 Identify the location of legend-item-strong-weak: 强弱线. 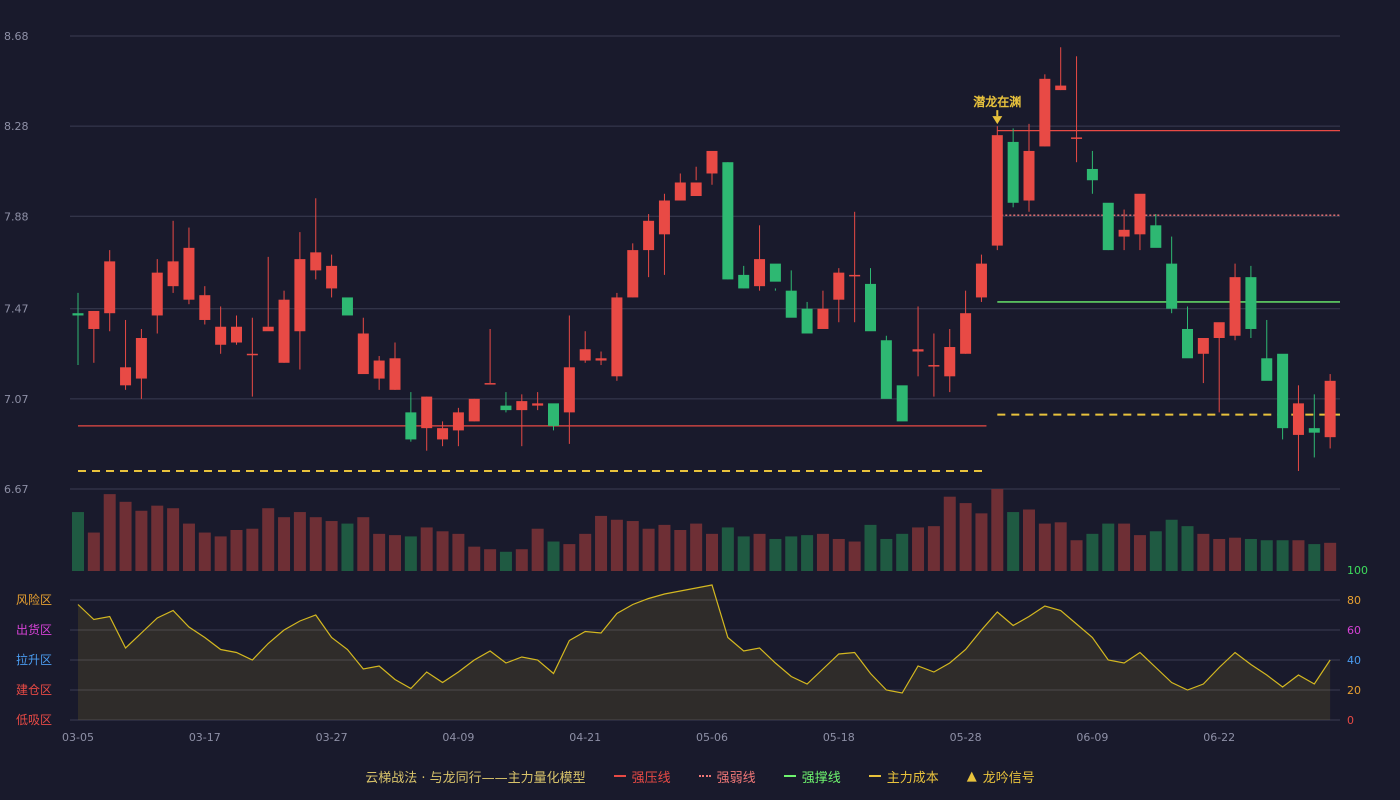
(727, 776).